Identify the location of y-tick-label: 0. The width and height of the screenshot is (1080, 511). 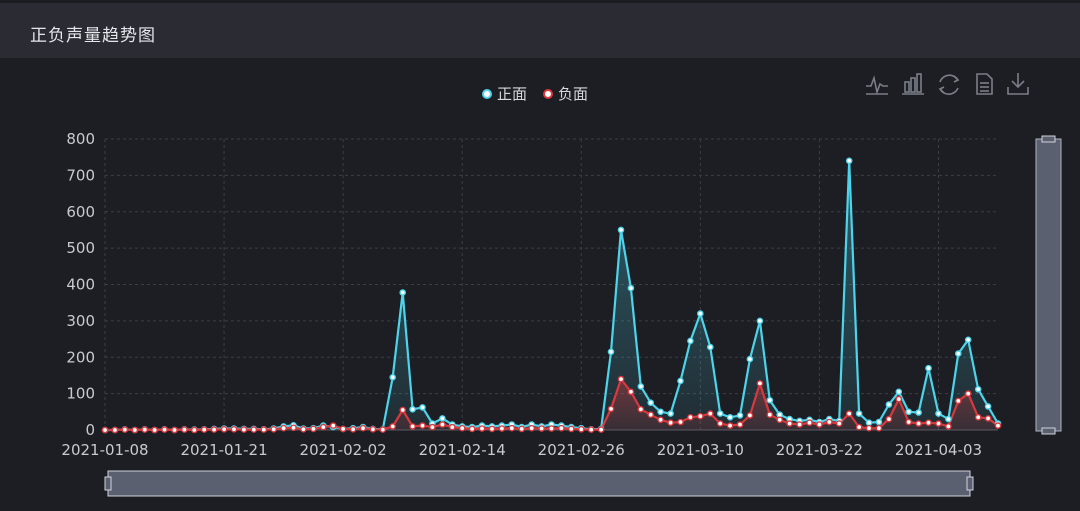
(90, 430).